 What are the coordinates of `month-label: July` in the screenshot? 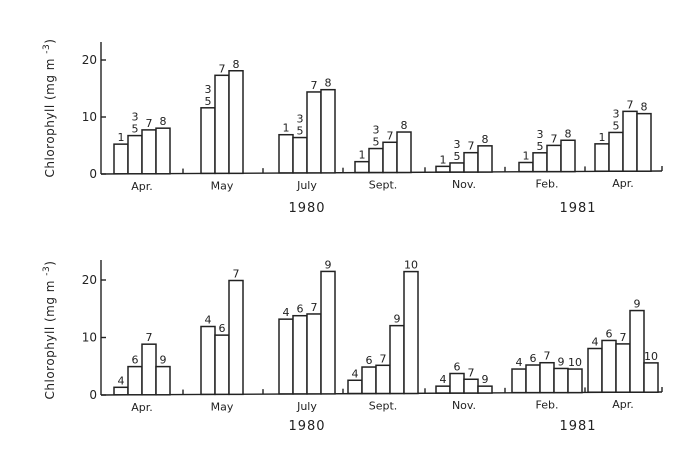 It's located at (306, 185).